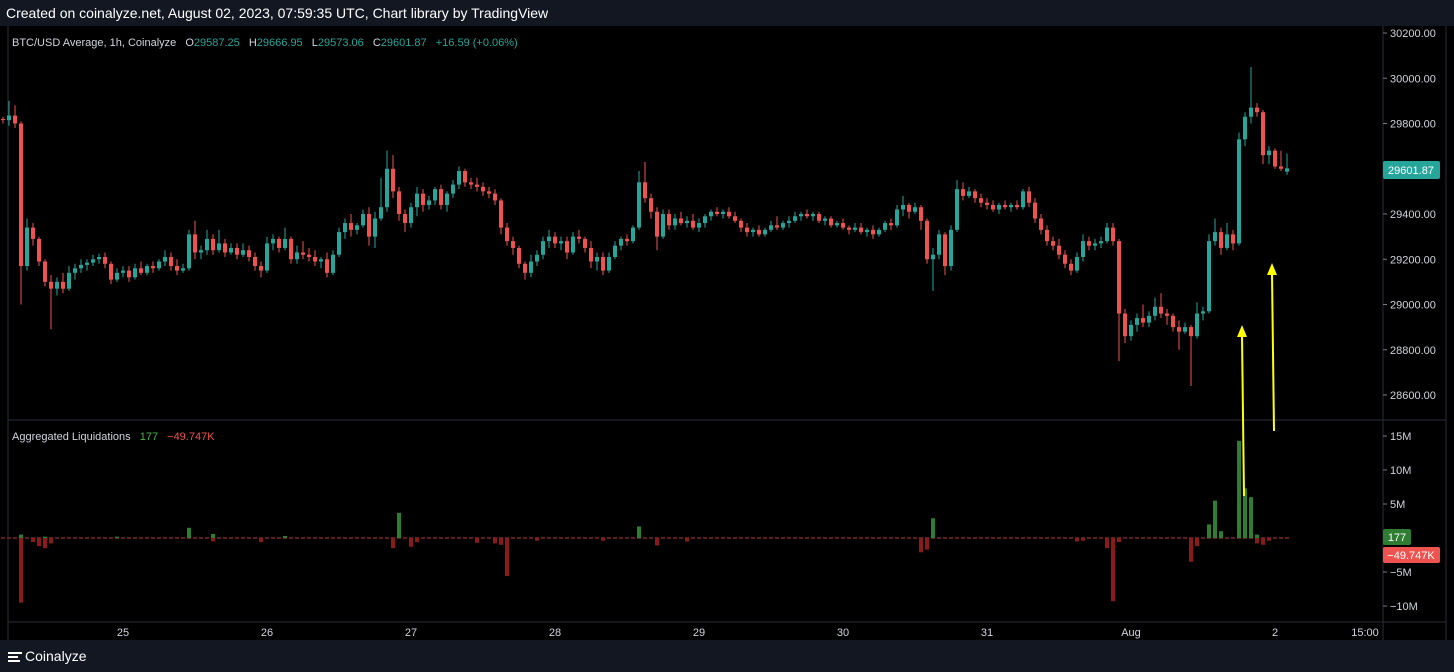 This screenshot has height=672, width=1454. Describe the element at coordinates (1273, 352) in the screenshot. I see `arrow-2-line` at that location.